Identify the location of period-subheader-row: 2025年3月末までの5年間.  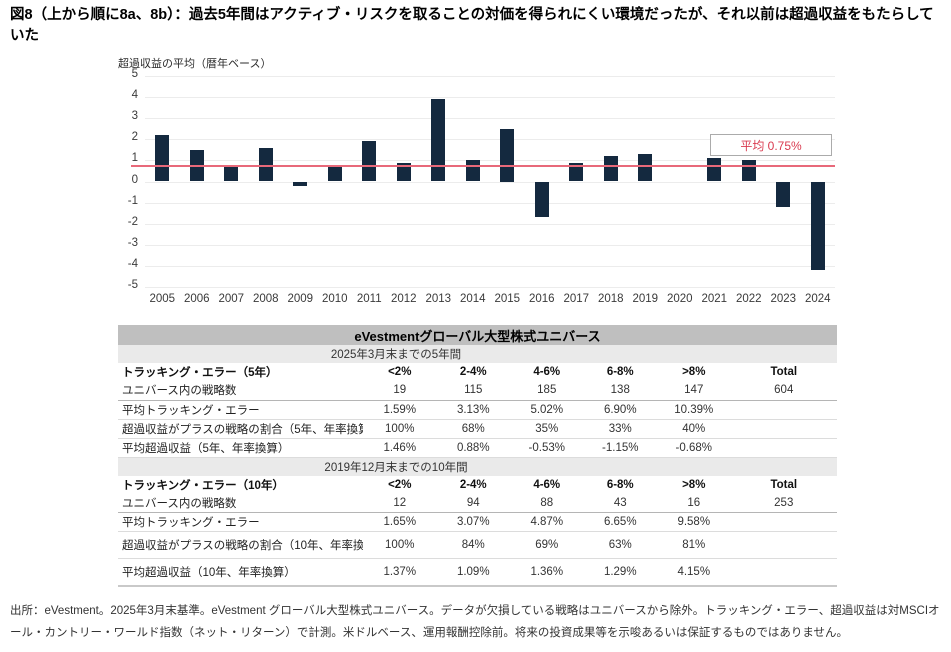
(478, 354).